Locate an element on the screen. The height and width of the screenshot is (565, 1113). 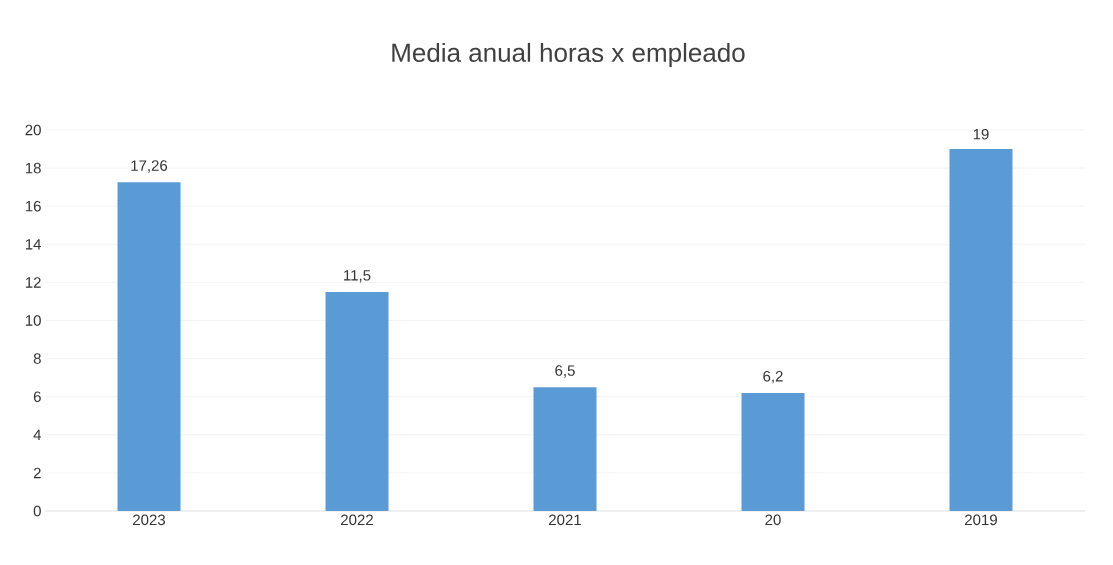
x-tick-label: 2021 is located at coordinates (565, 520).